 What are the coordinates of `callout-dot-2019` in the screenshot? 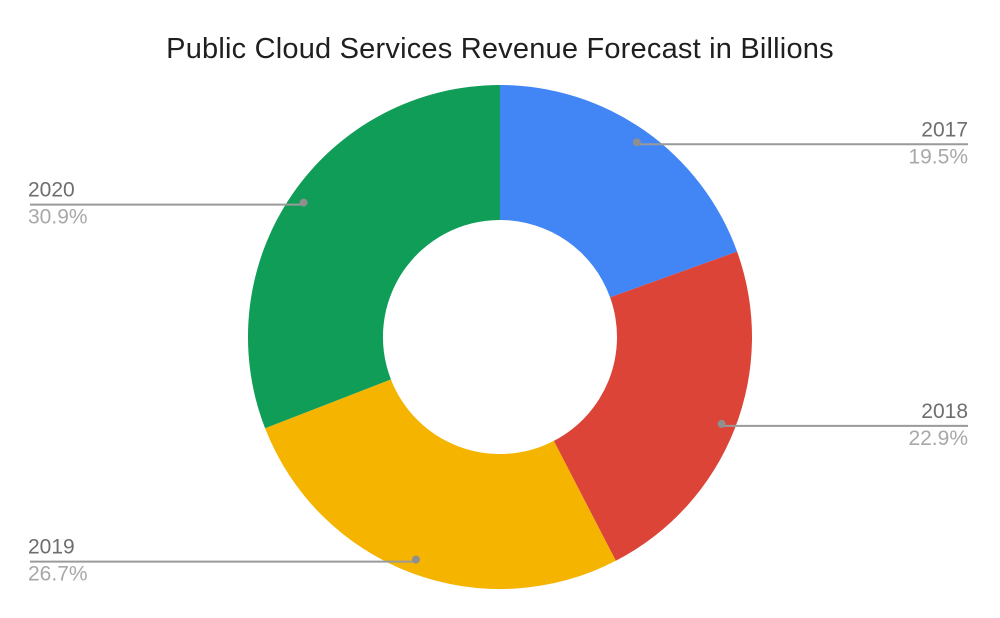 It's located at (415, 559).